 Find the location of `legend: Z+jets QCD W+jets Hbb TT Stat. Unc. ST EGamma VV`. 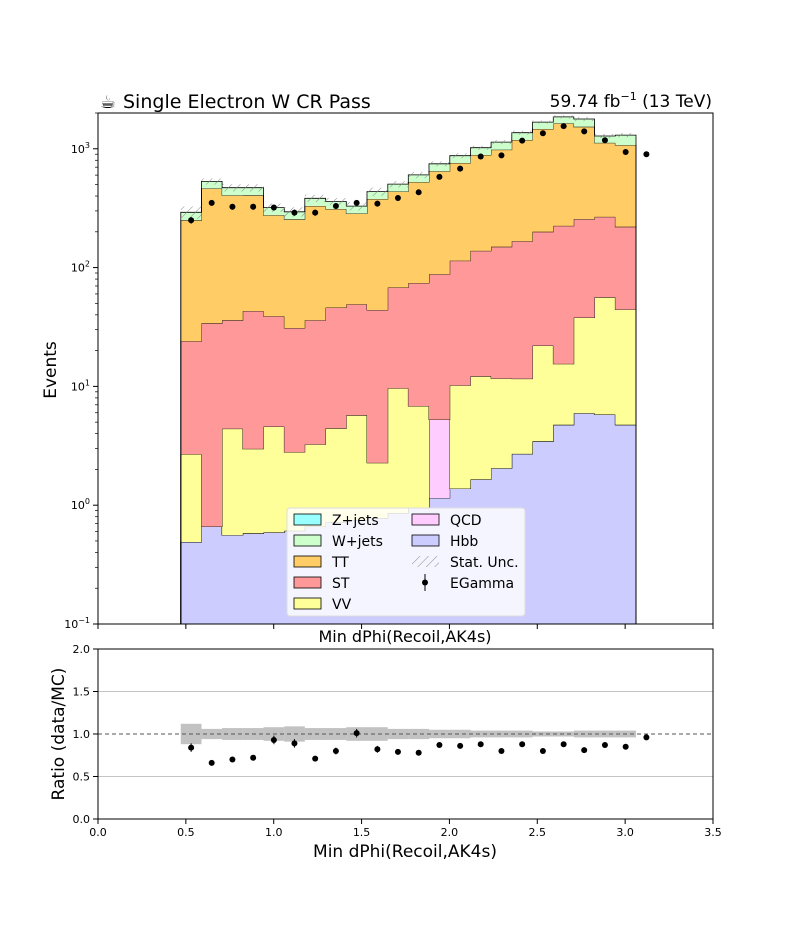

legend: Z+jets QCD W+jets Hbb TT Stat. Unc. ST EGamma VV is located at coordinates (406, 562).